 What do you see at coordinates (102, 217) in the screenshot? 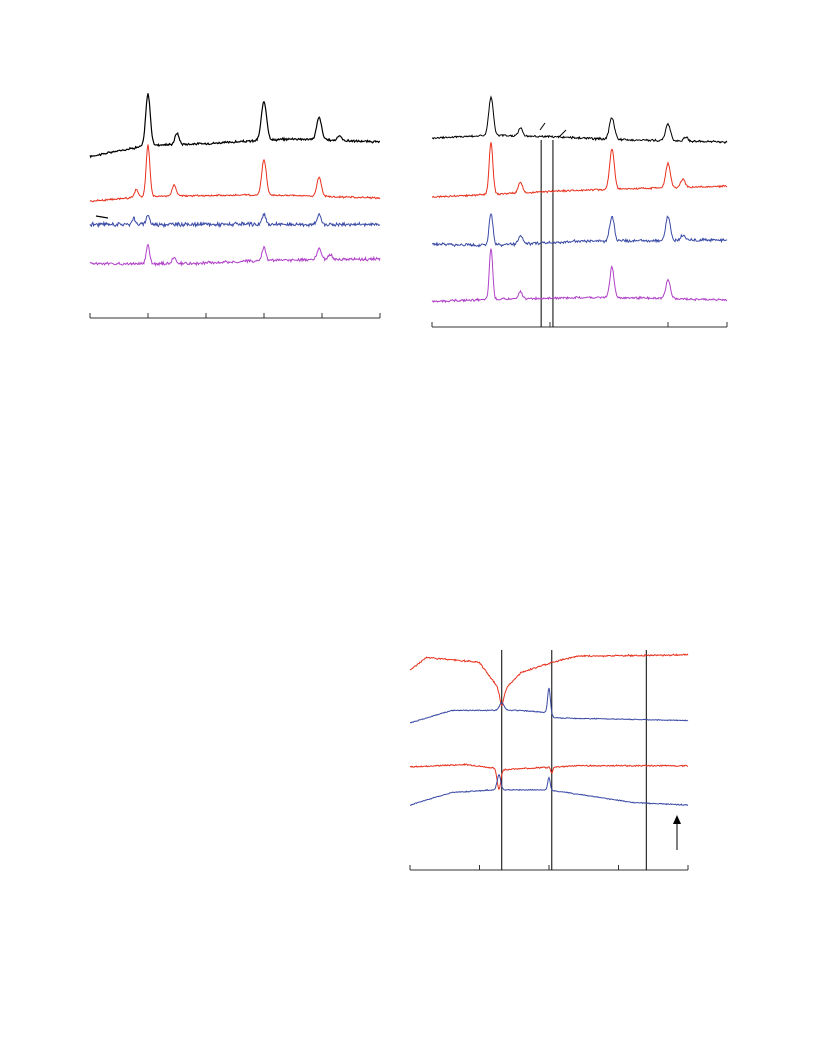
I see `chart-1-marker` at bounding box center [102, 217].